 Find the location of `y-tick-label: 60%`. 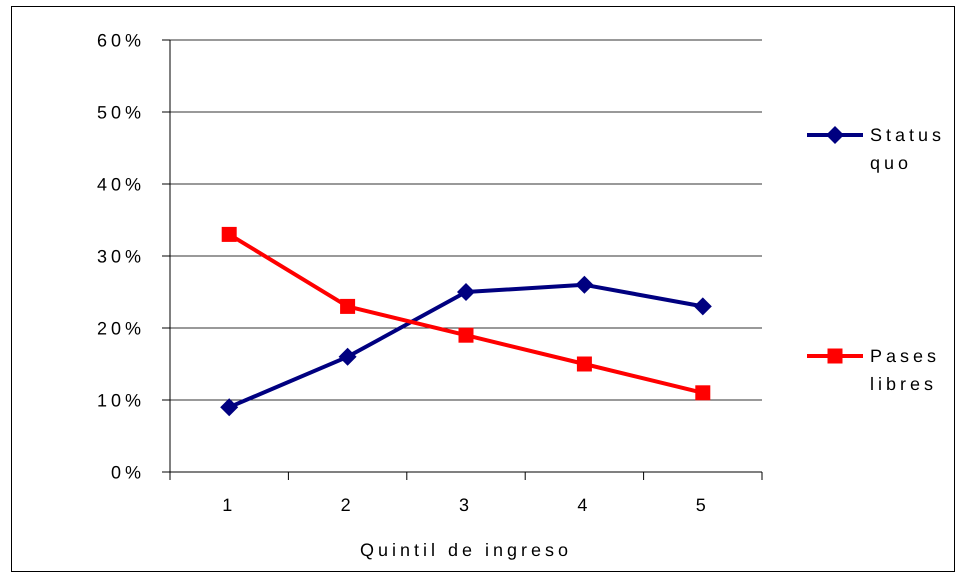

y-tick-label: 60% is located at coordinates (120, 40).